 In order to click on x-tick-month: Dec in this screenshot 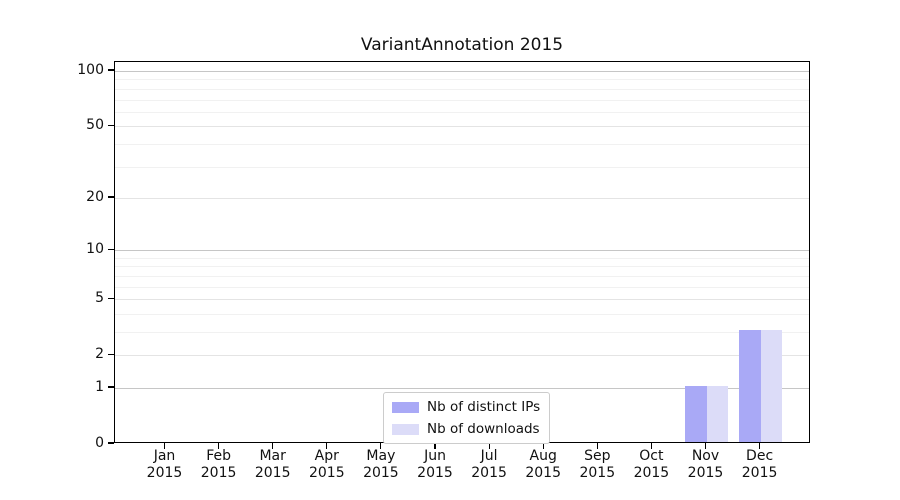, I will do `click(760, 456)`.